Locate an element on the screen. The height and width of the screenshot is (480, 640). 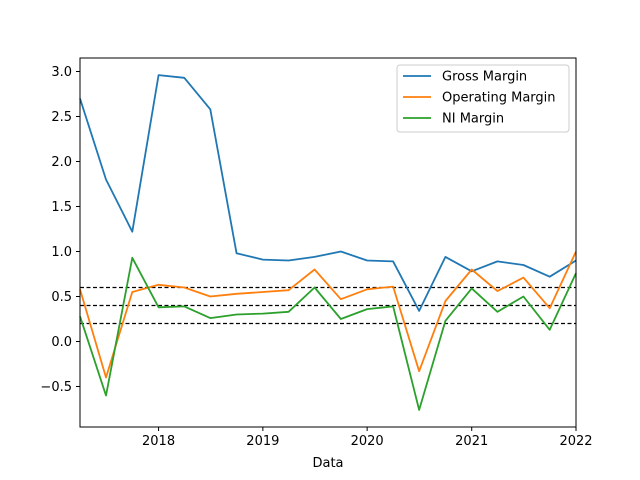
y-tick-label: 0.0 is located at coordinates (61, 342).